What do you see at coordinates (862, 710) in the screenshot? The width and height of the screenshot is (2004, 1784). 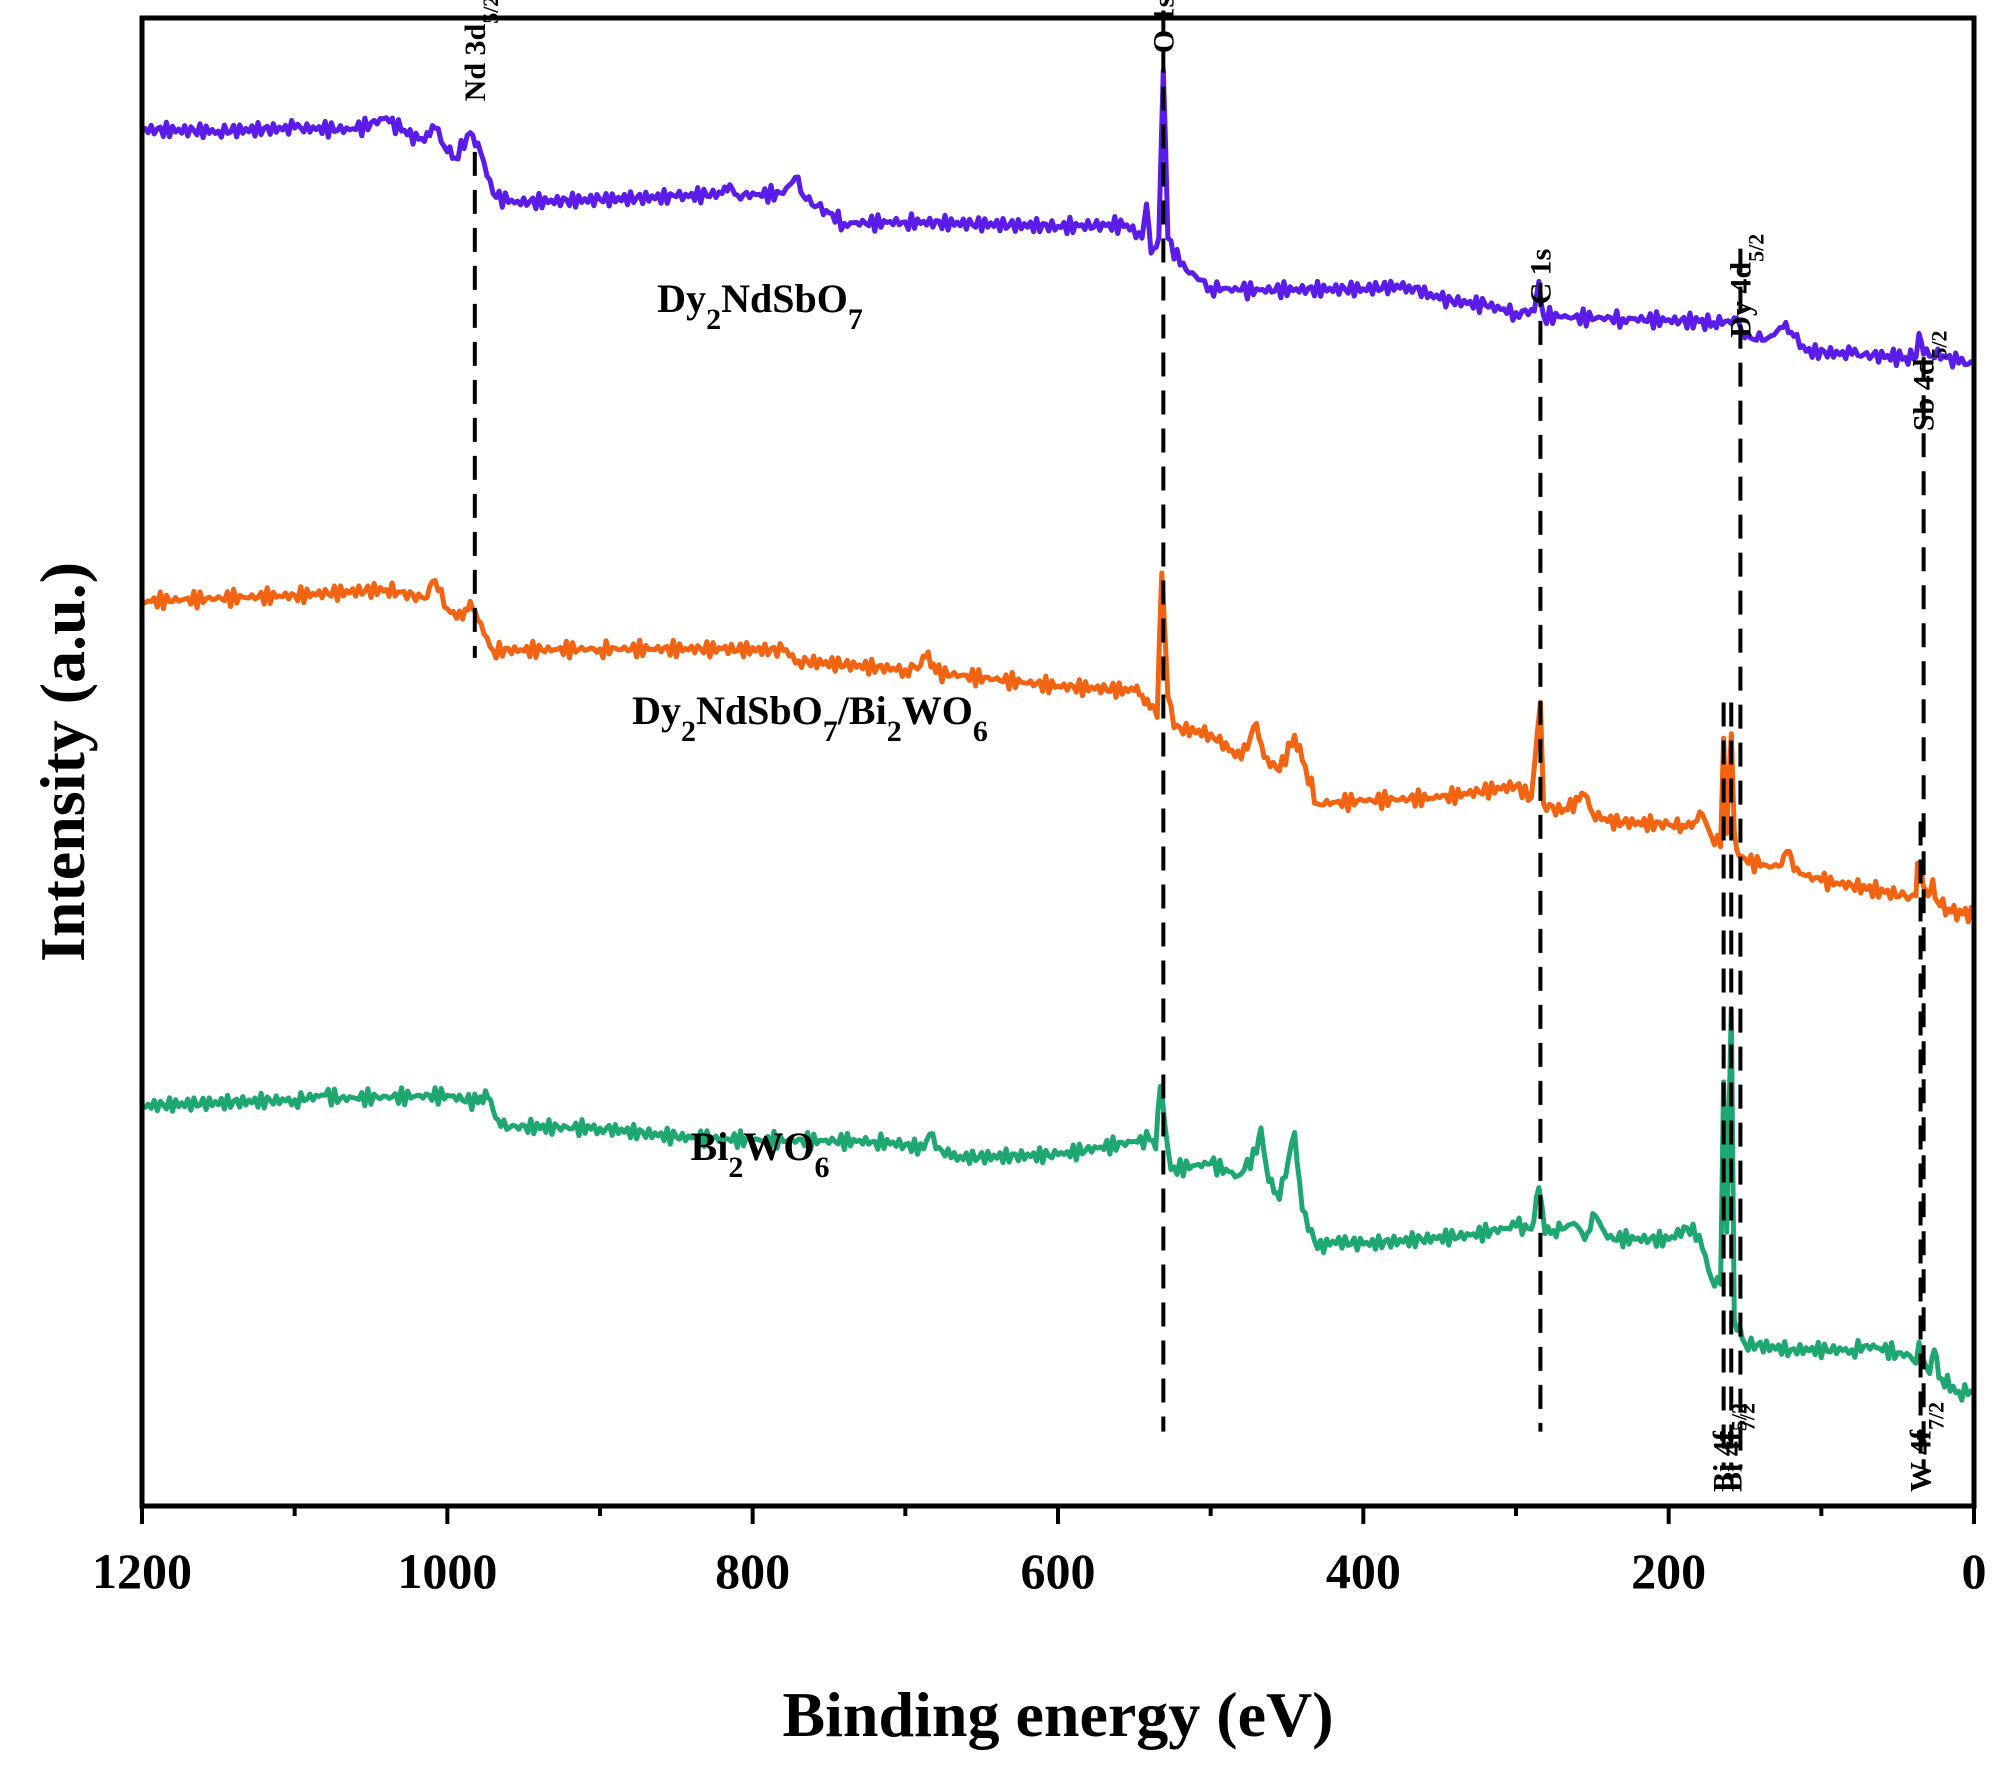 I see `label-text: /Bi` at bounding box center [862, 710].